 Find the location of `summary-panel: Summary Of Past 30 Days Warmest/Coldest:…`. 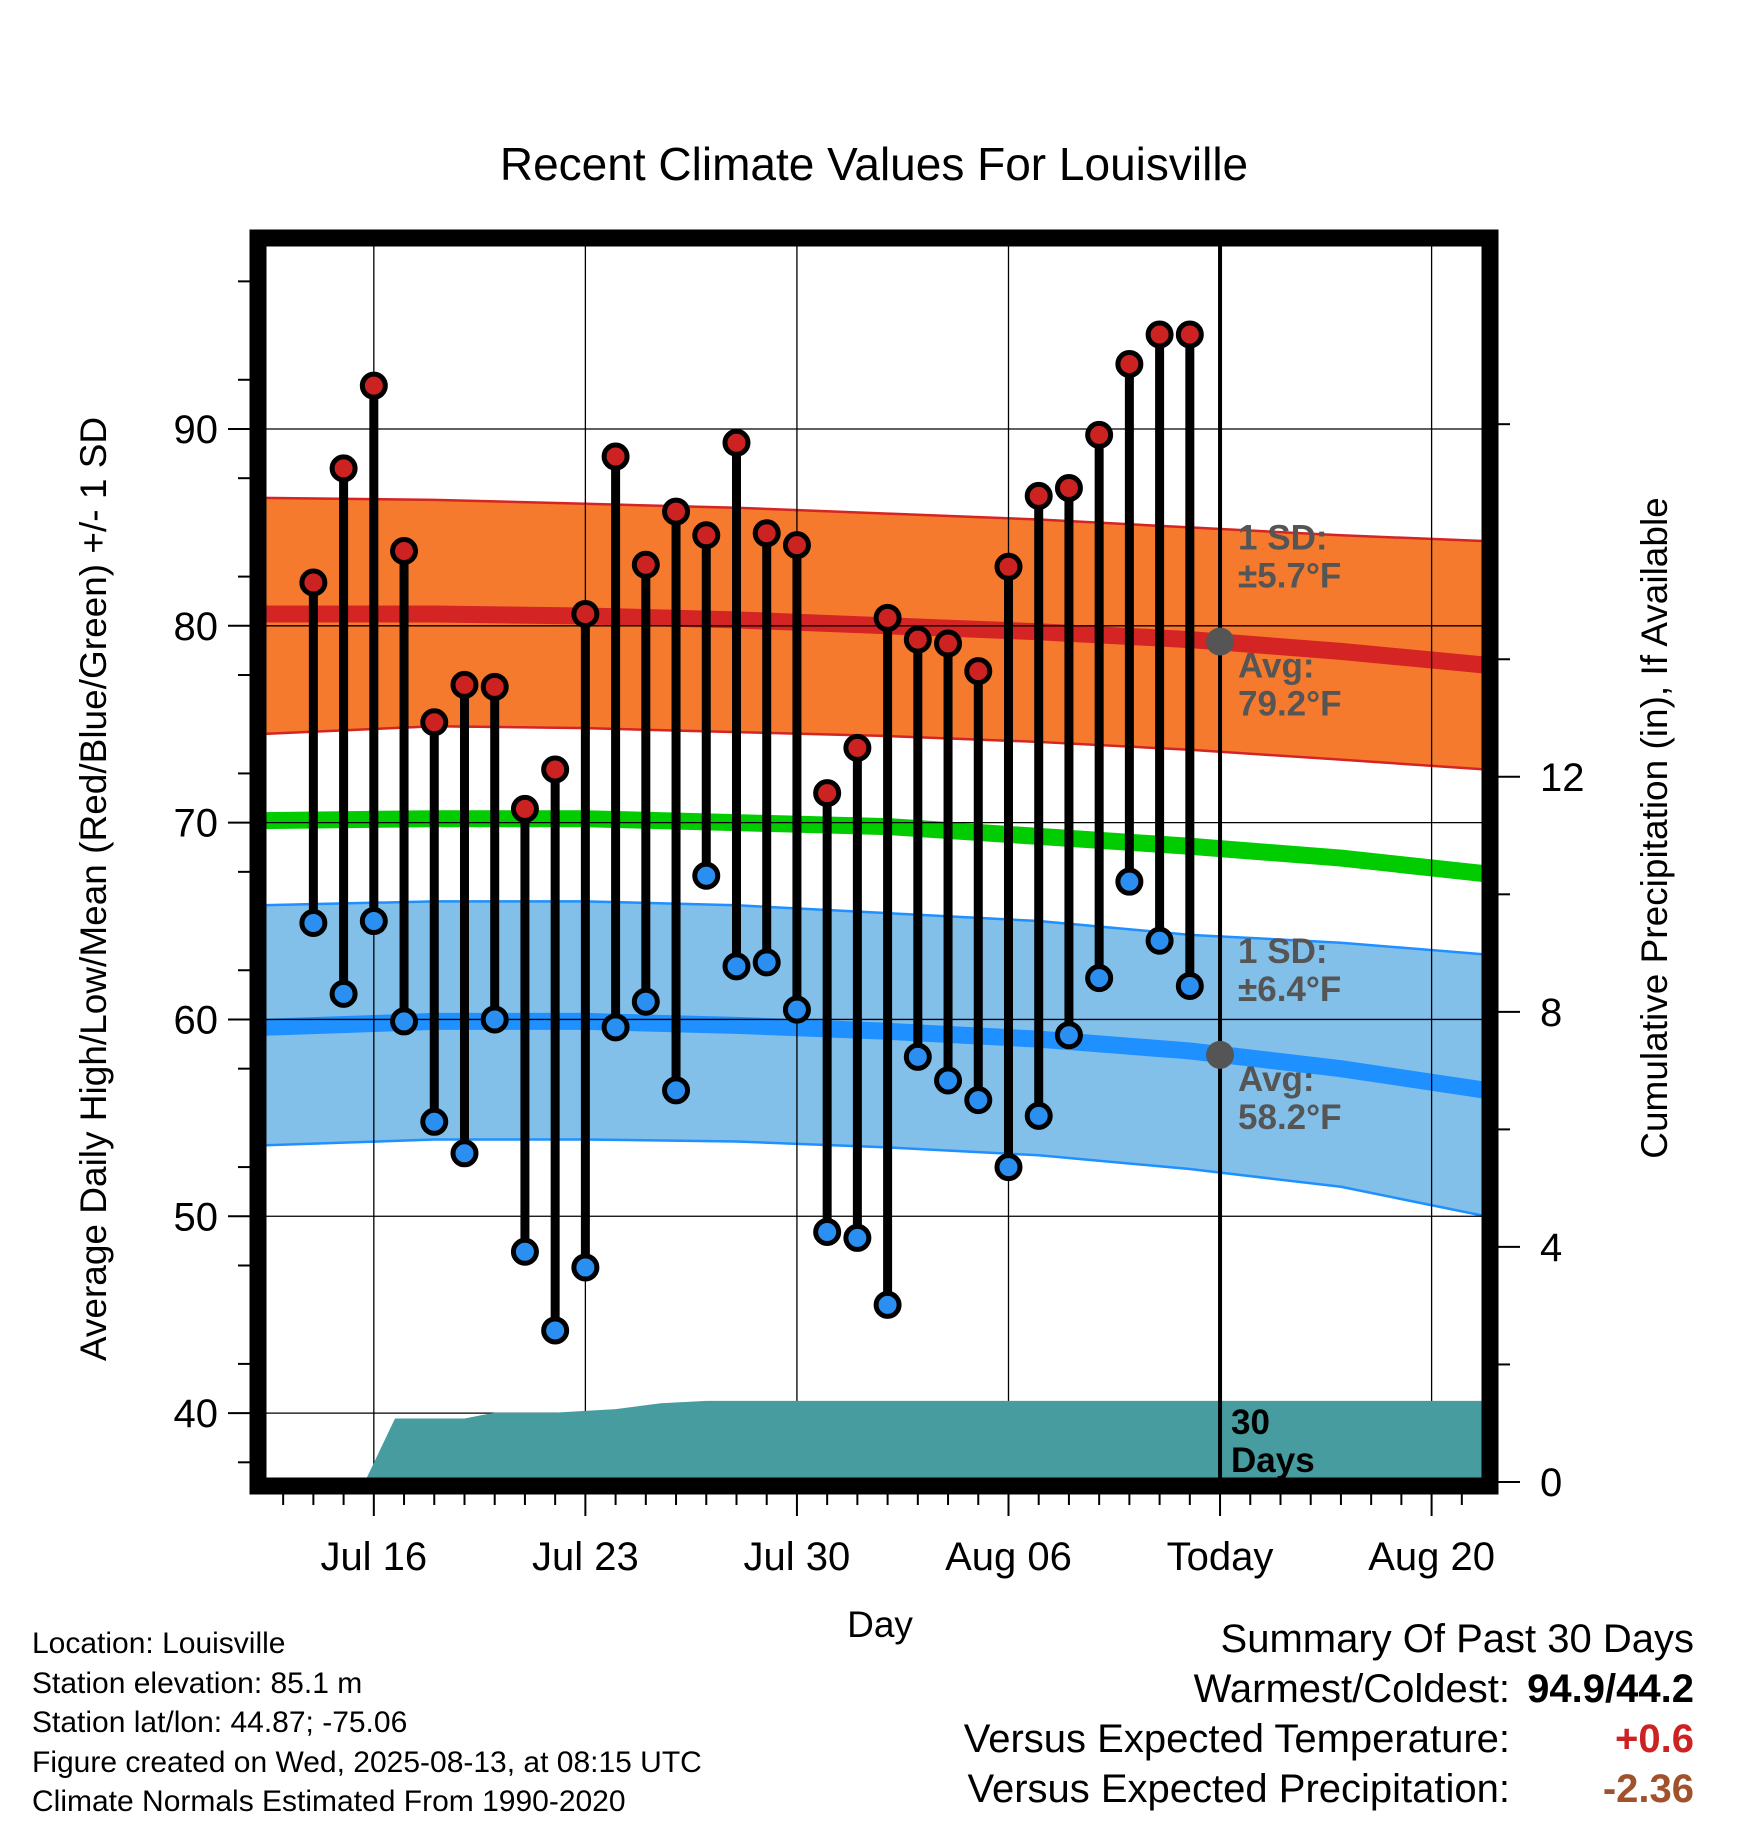

summary-panel: Summary Of Past 30 Days Warmest/Coldest:… is located at coordinates (1329, 1714).